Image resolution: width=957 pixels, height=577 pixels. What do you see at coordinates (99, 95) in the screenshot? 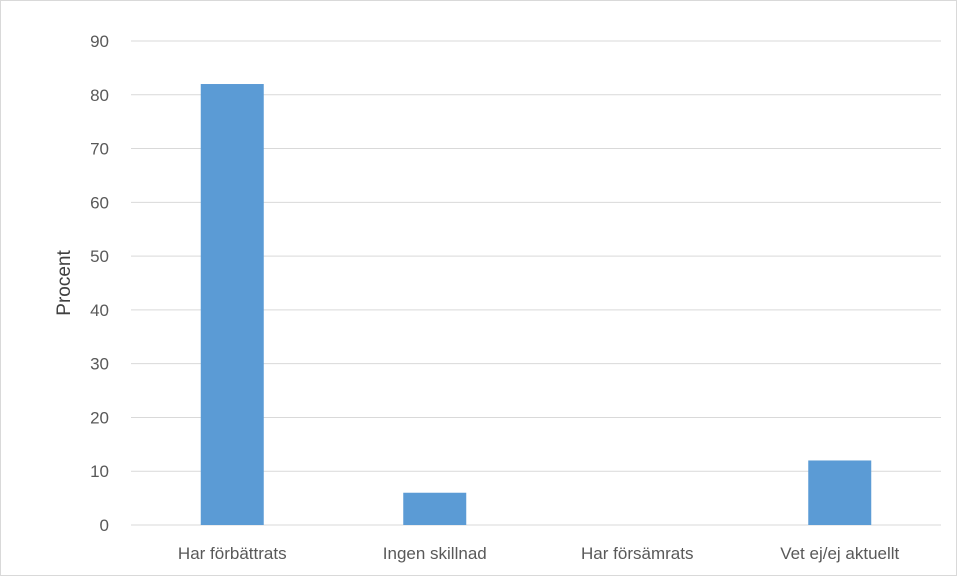
I see `y-tick-label: 80` at bounding box center [99, 95].